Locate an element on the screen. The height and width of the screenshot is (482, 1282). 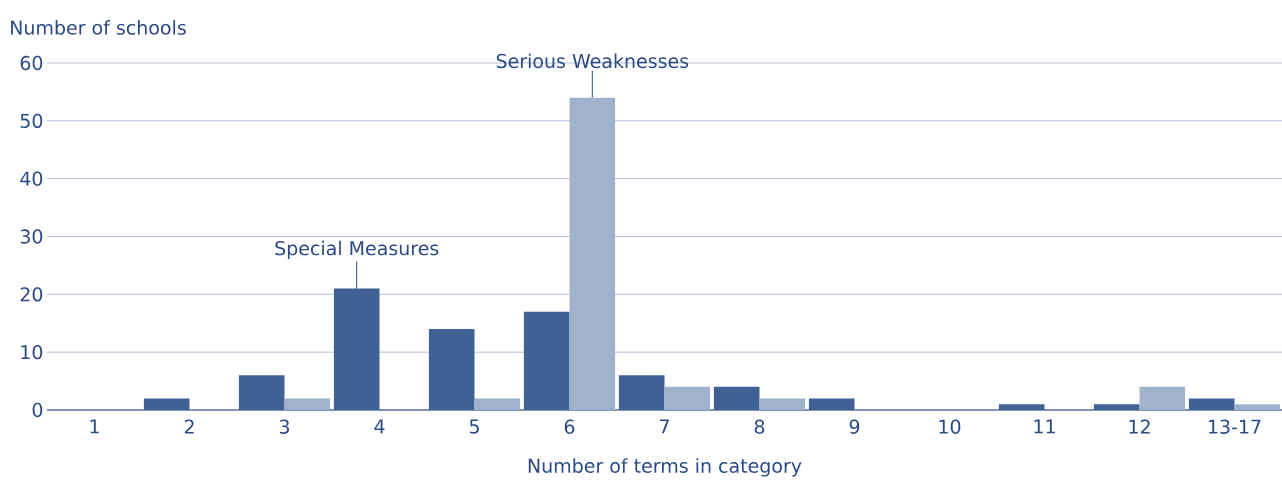
y-tick-label: 10 is located at coordinates (32, 352).